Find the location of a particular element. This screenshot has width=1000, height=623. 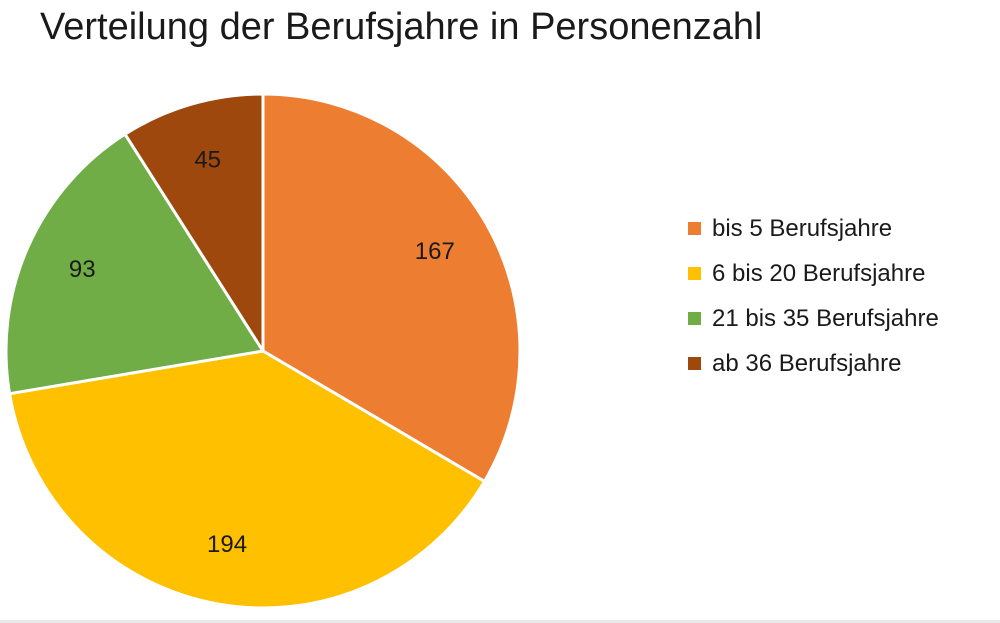

legend-item-ab-36: ab 36 Berufsjahre is located at coordinates (813, 363).